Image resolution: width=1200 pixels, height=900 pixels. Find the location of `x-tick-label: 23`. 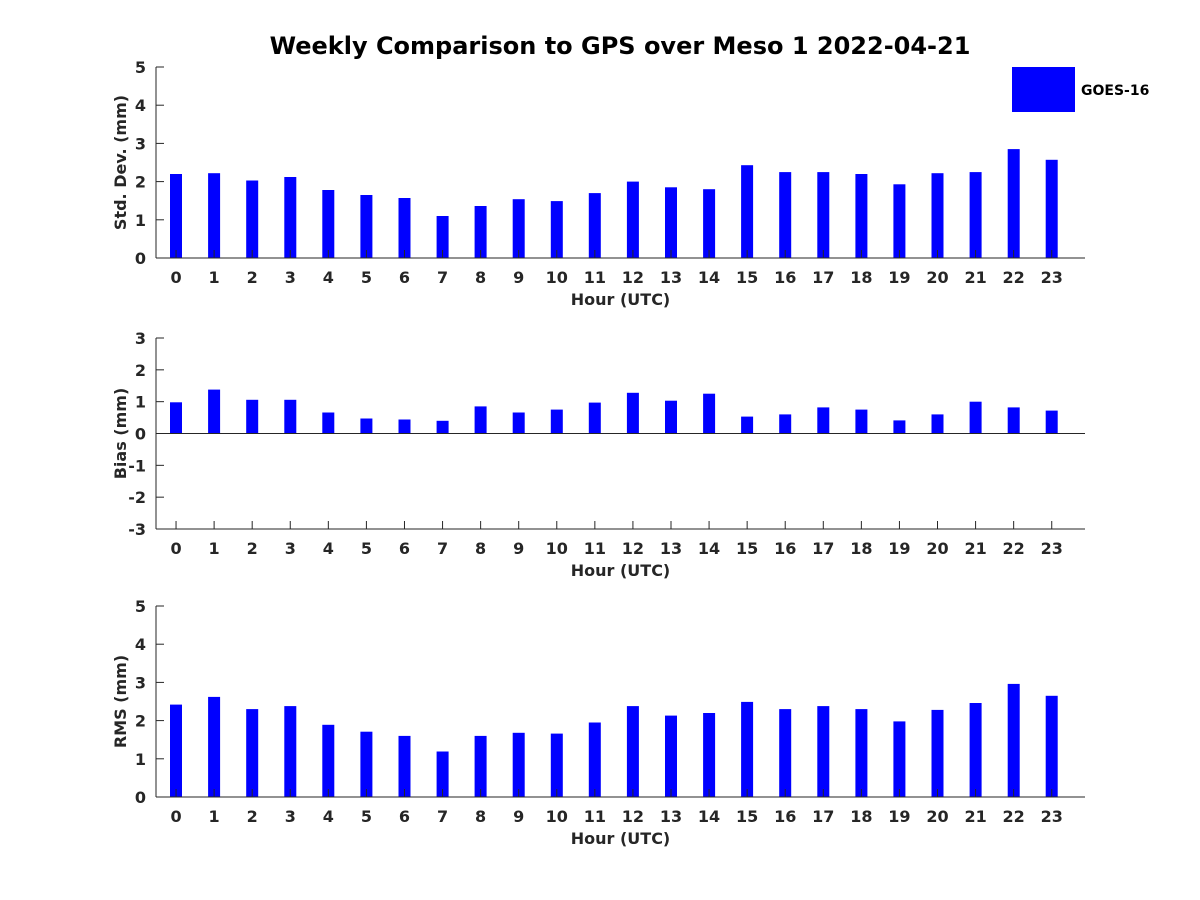

x-tick-label: 23 is located at coordinates (1052, 277).